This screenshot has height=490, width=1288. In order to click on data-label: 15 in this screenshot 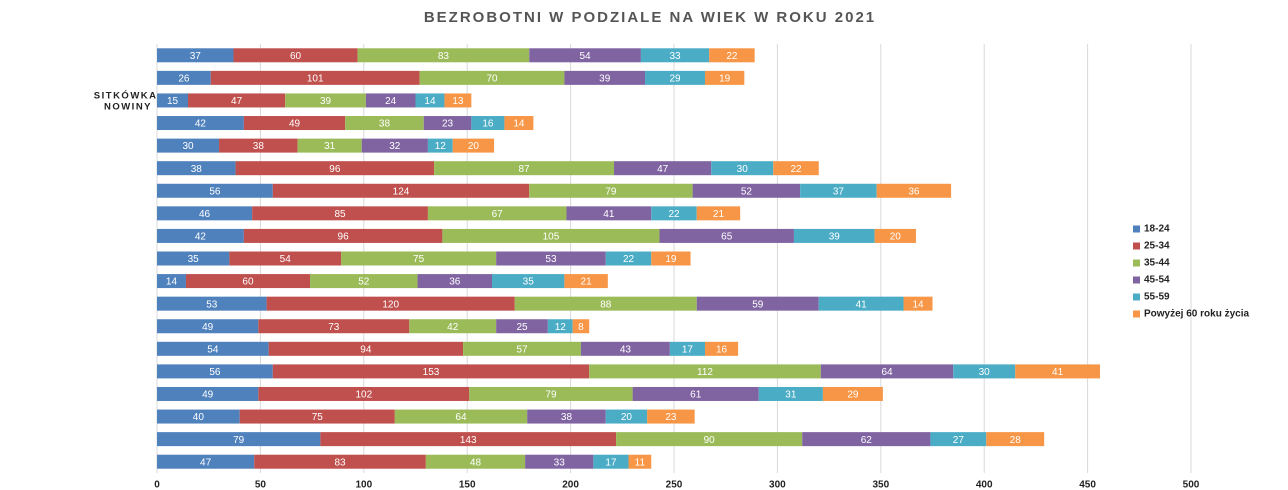, I will do `click(173, 101)`.